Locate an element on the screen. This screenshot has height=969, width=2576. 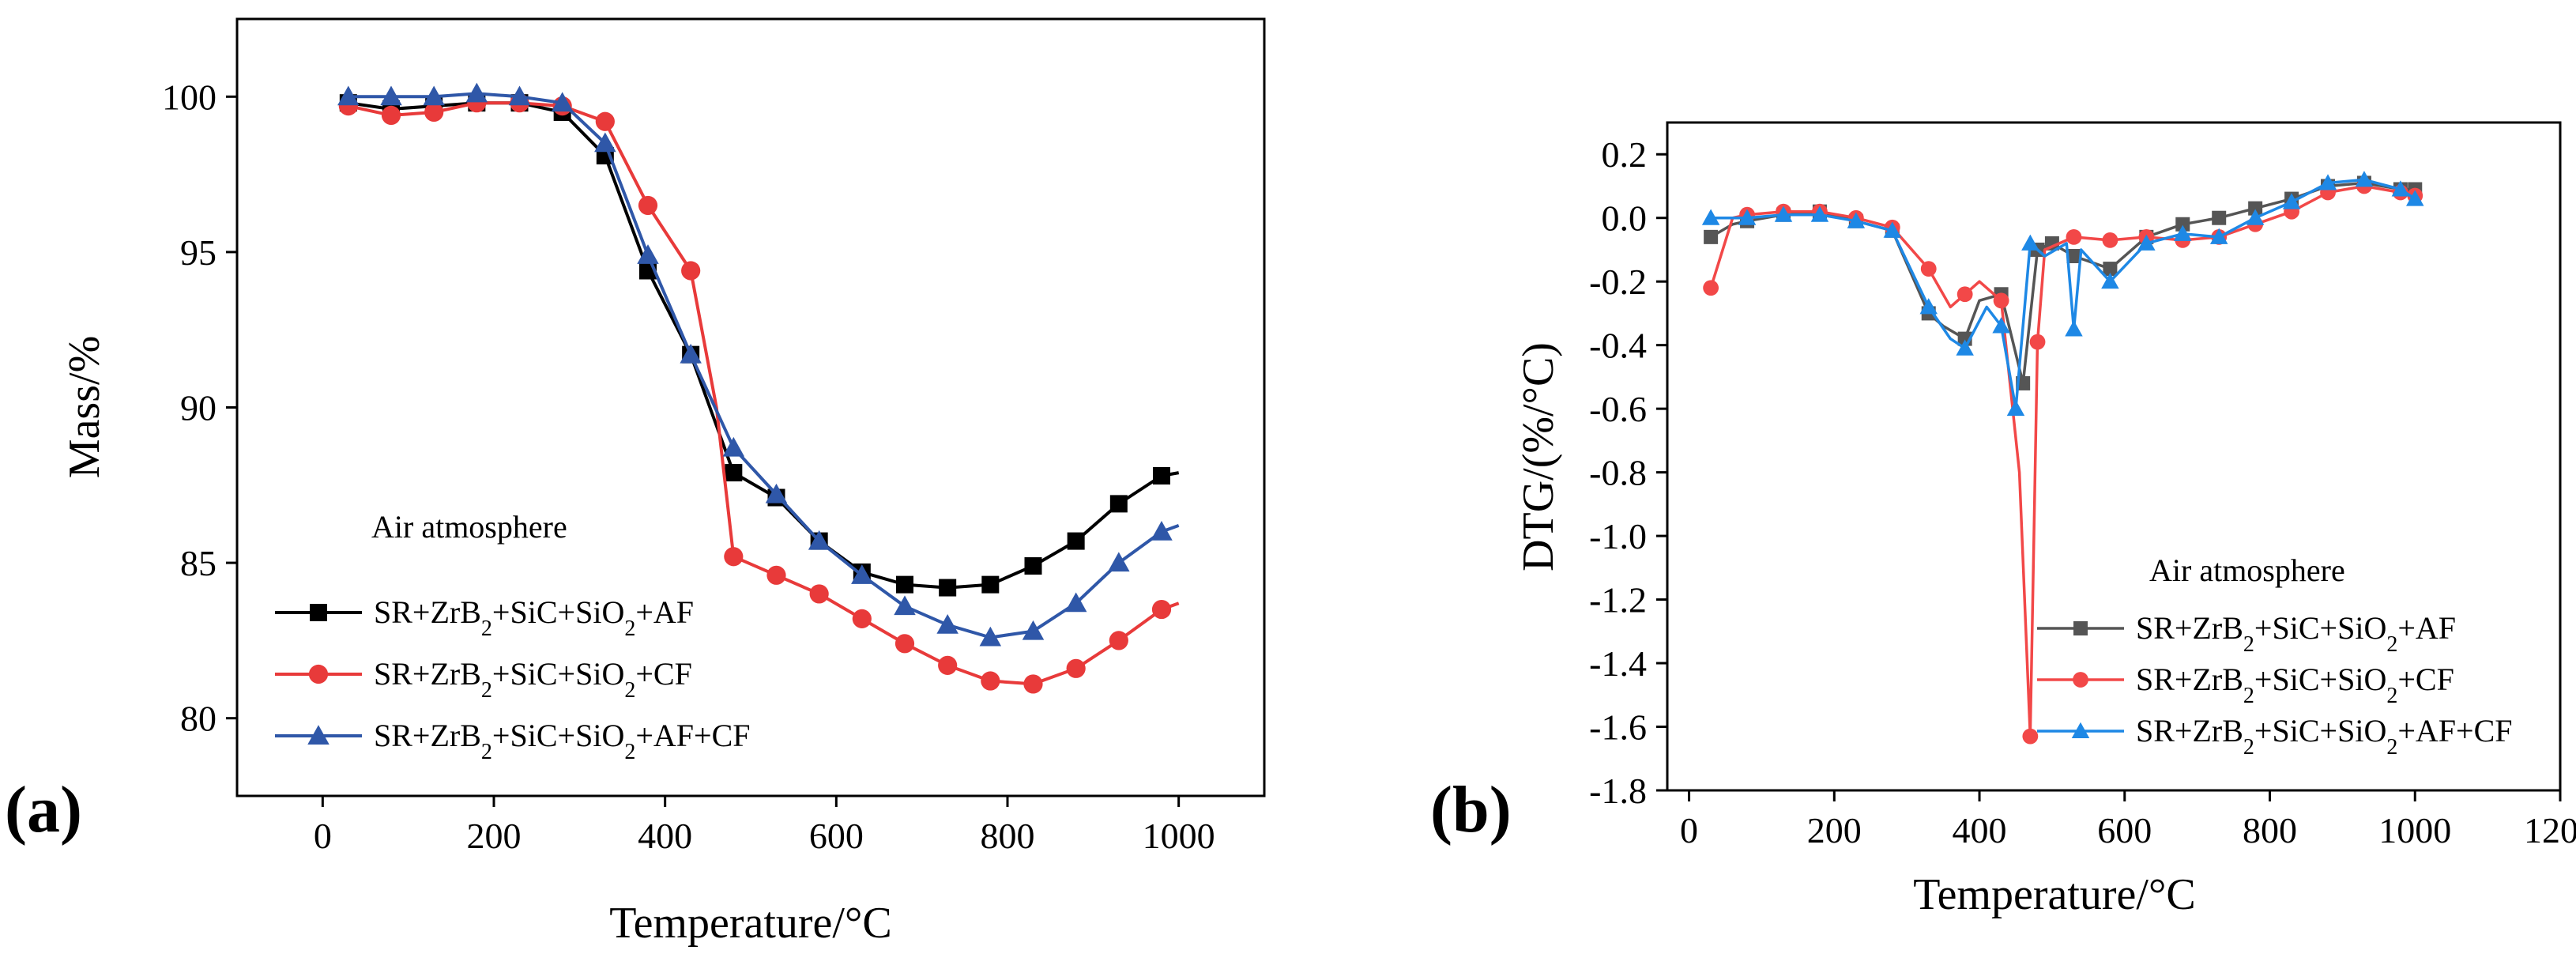
y-tick-label: -0.8 is located at coordinates (1618, 473).